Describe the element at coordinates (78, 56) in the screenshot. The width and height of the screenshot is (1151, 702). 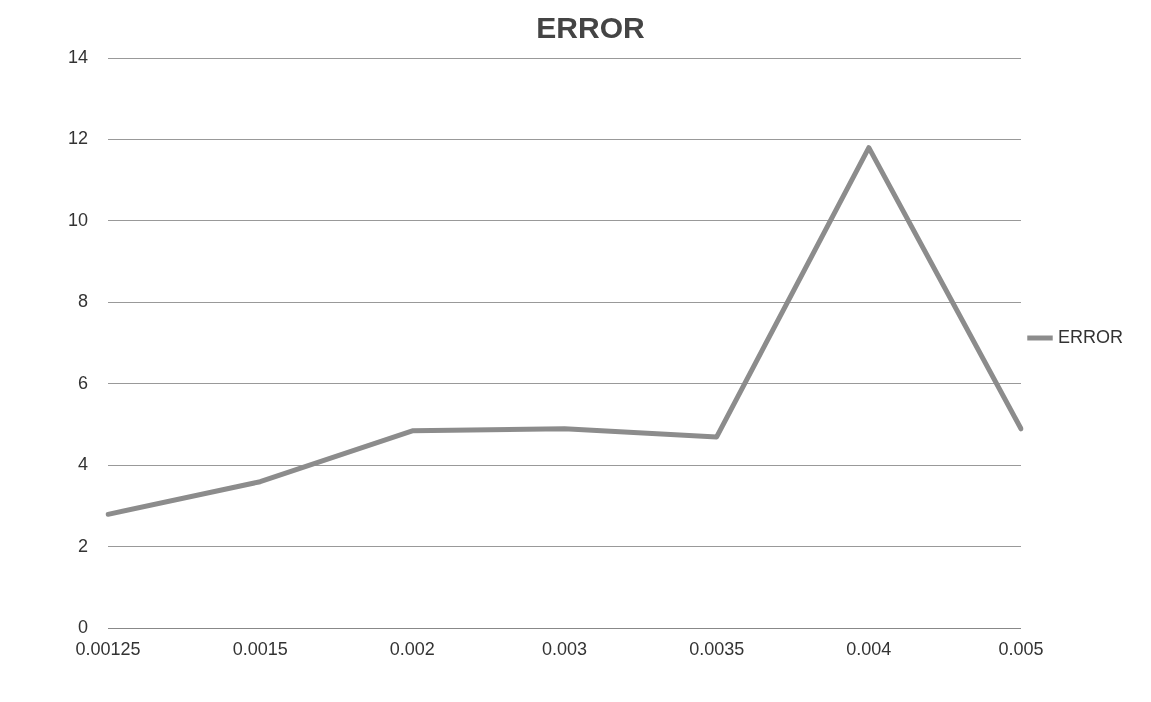
I see `y-tick-label: 14` at that location.